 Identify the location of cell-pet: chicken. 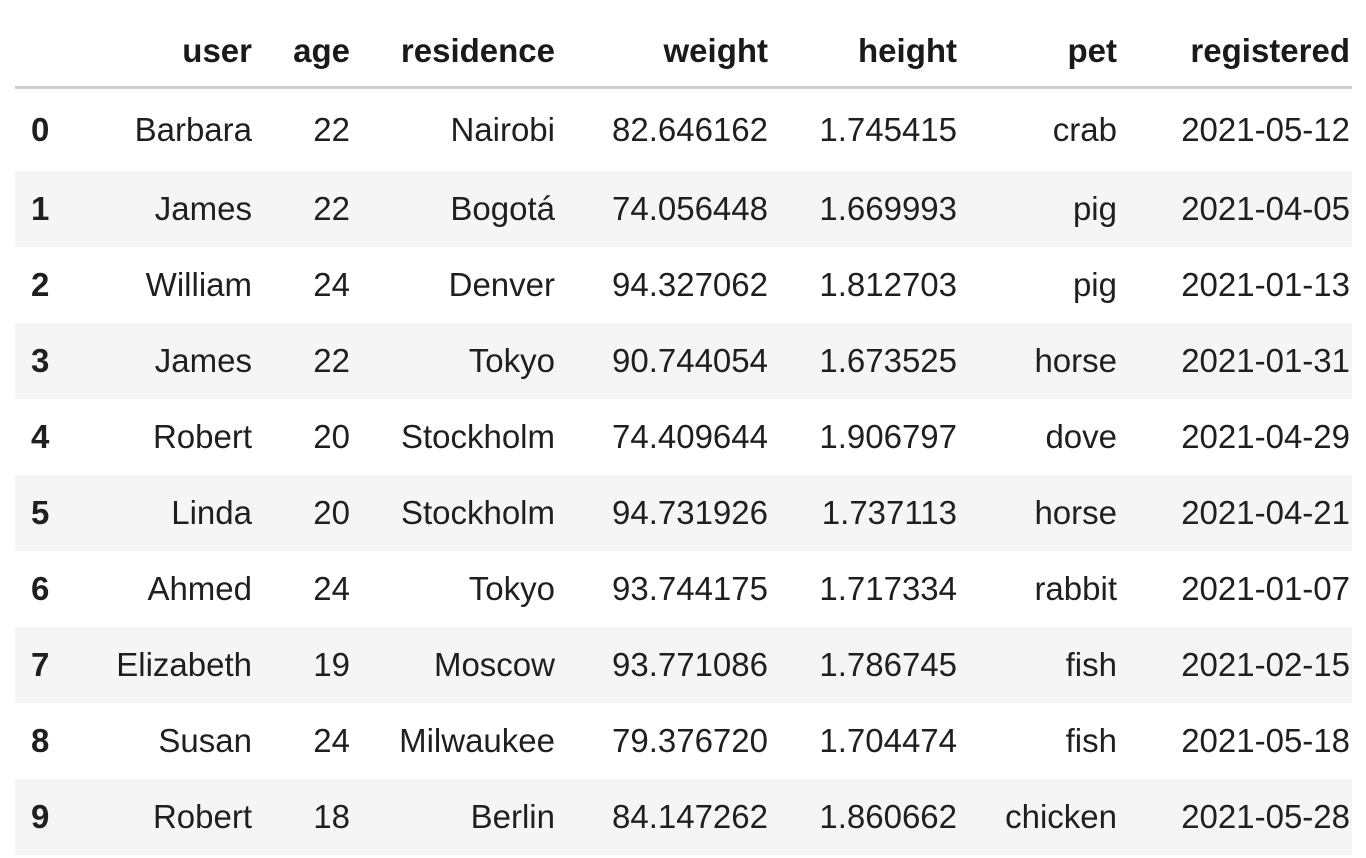
(1061, 816).